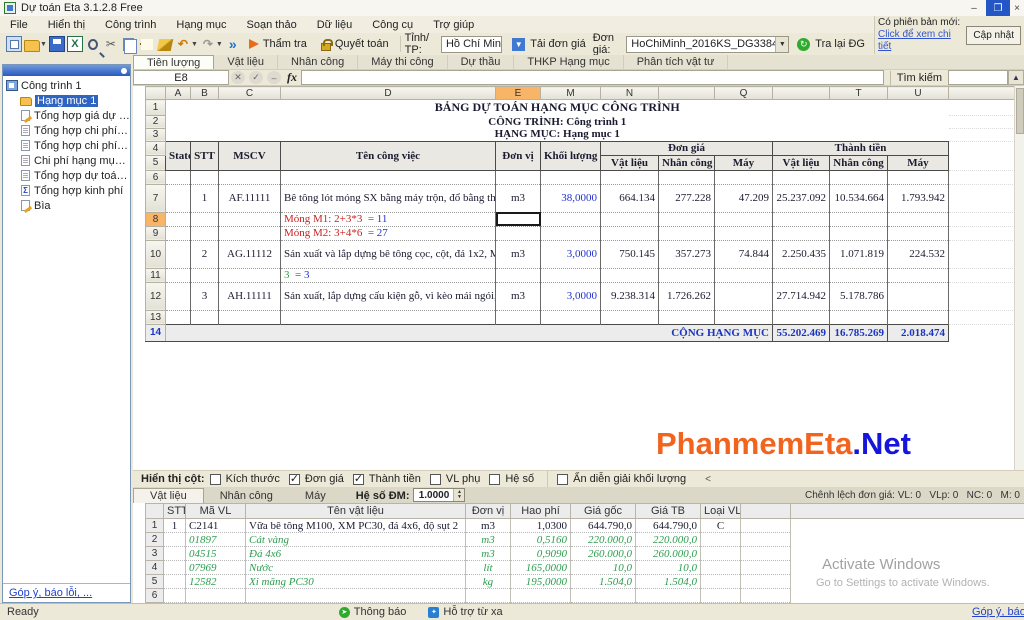  Describe the element at coordinates (801, 198) in the screenshot. I see `cell: 25.237.092` at that location.